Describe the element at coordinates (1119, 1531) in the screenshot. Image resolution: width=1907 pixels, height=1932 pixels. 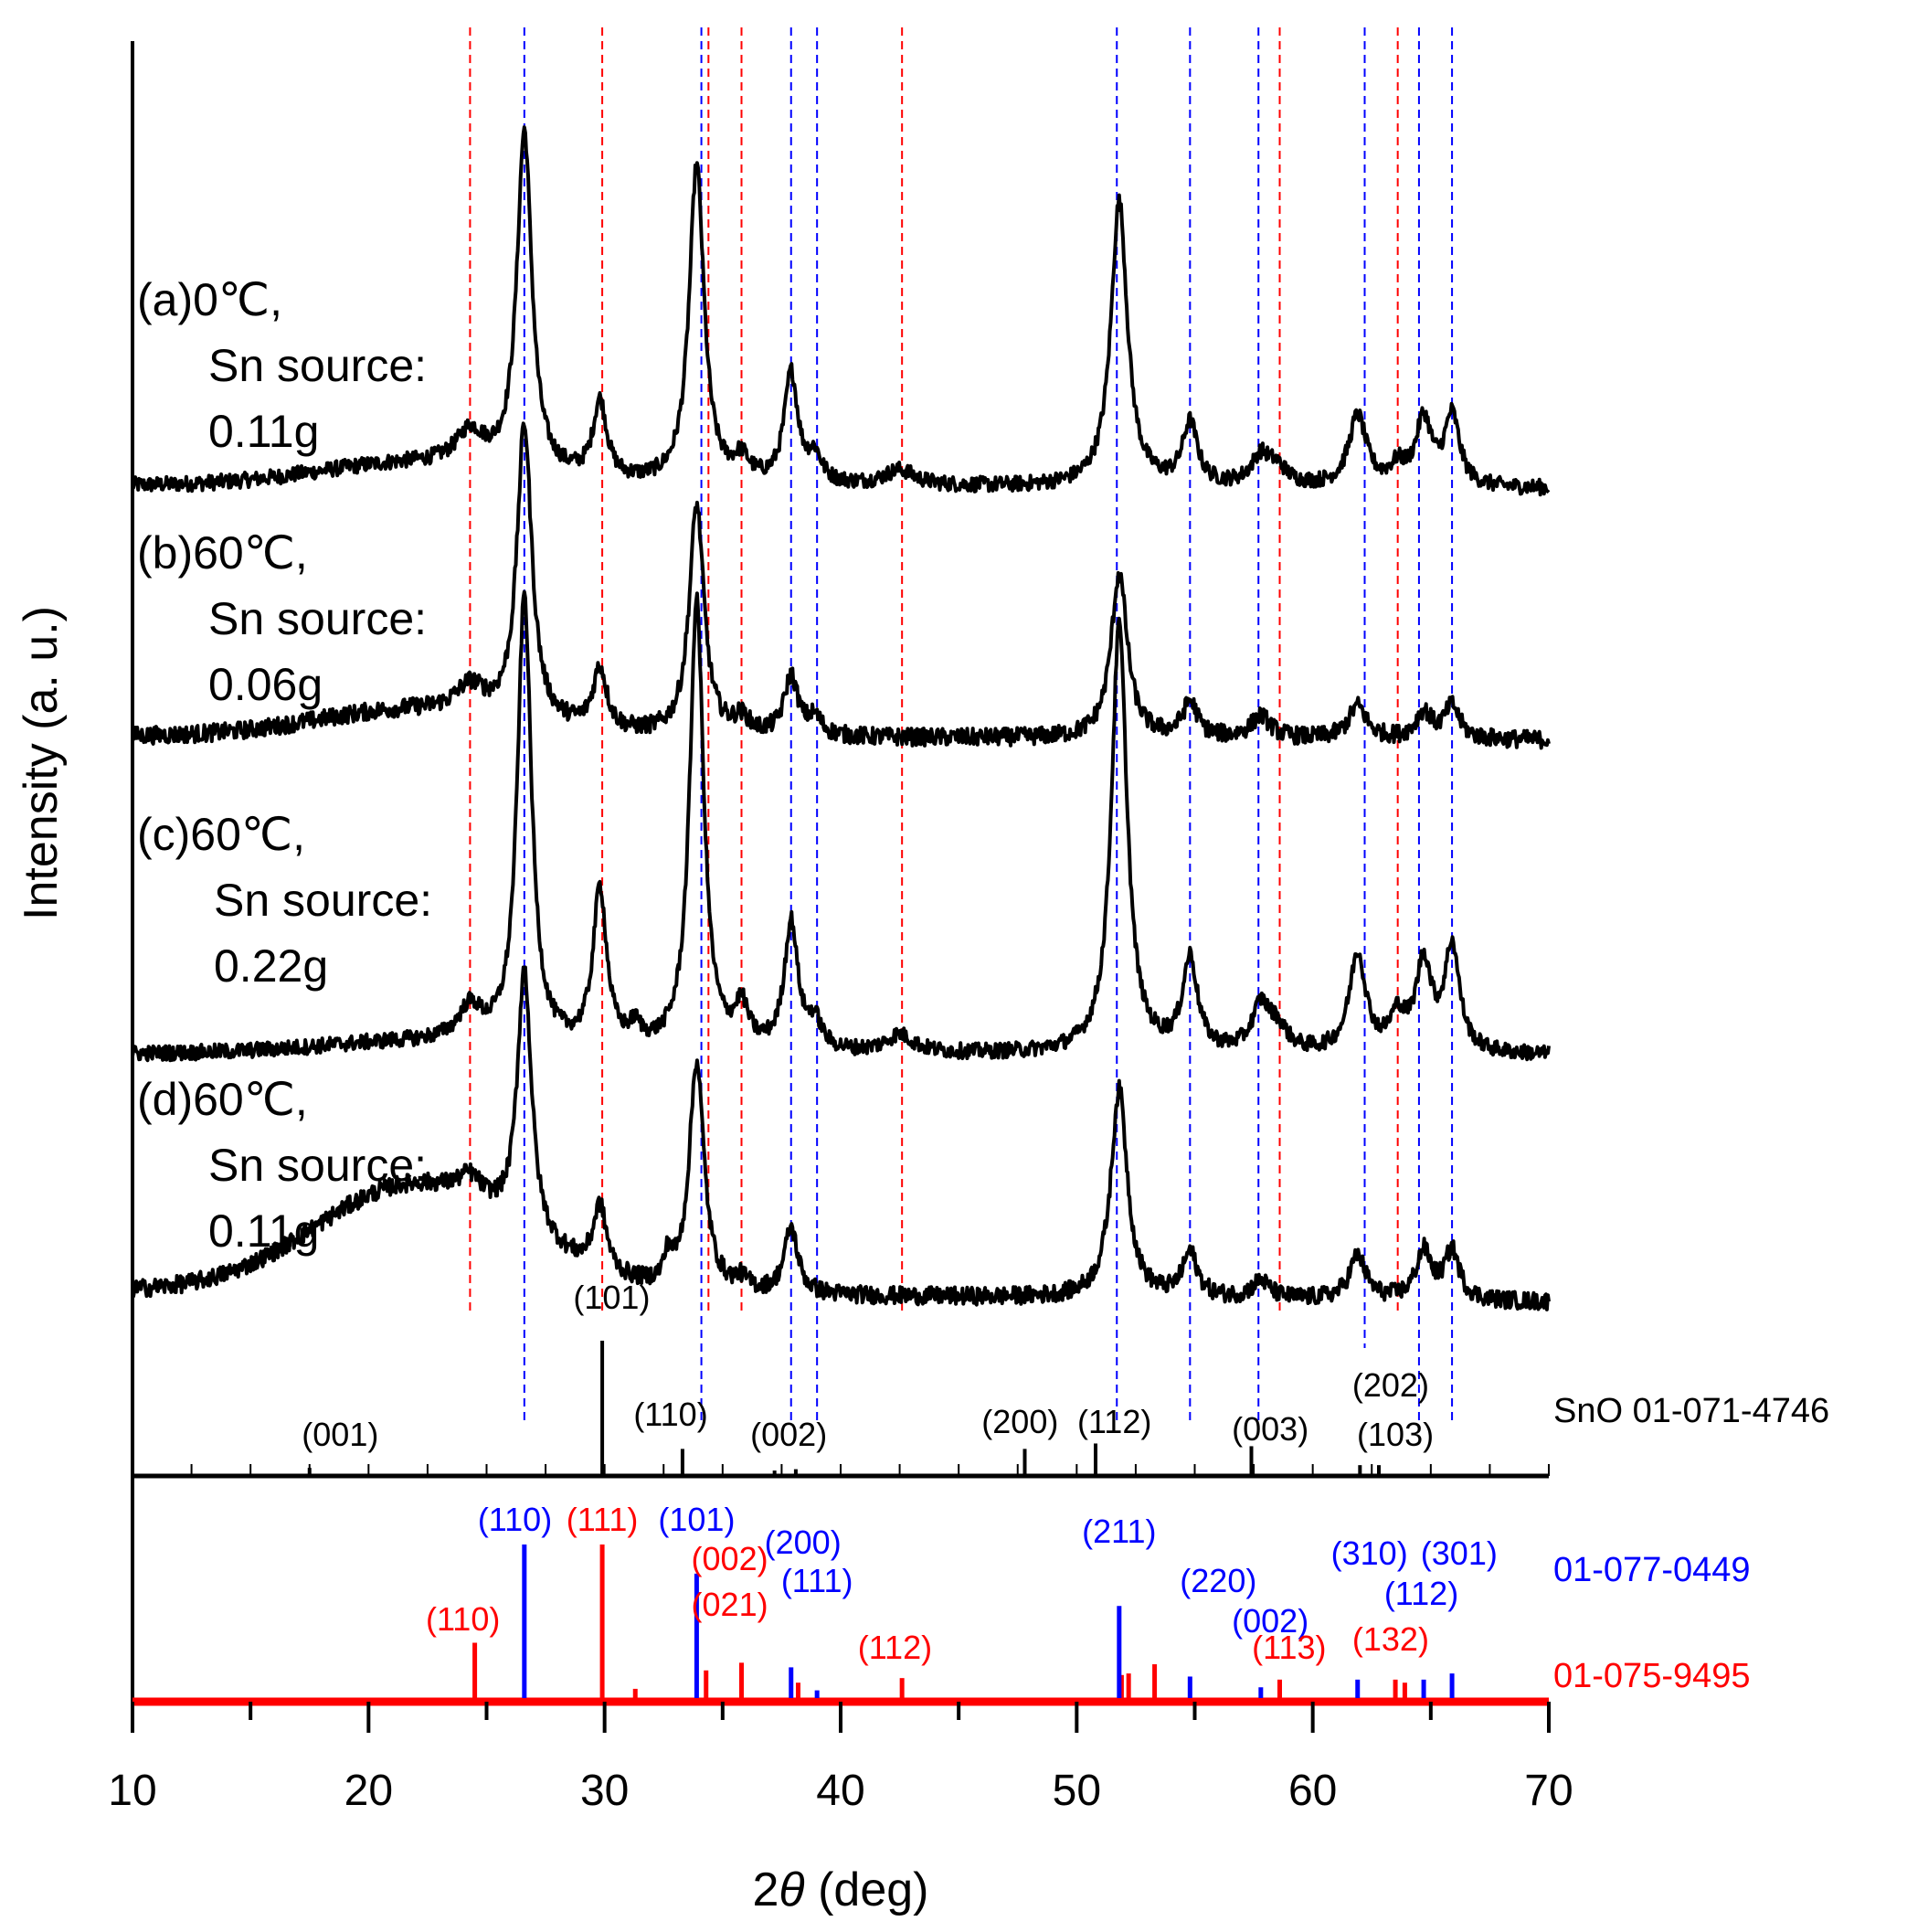
I see `blue-hkl-label: (211)` at that location.